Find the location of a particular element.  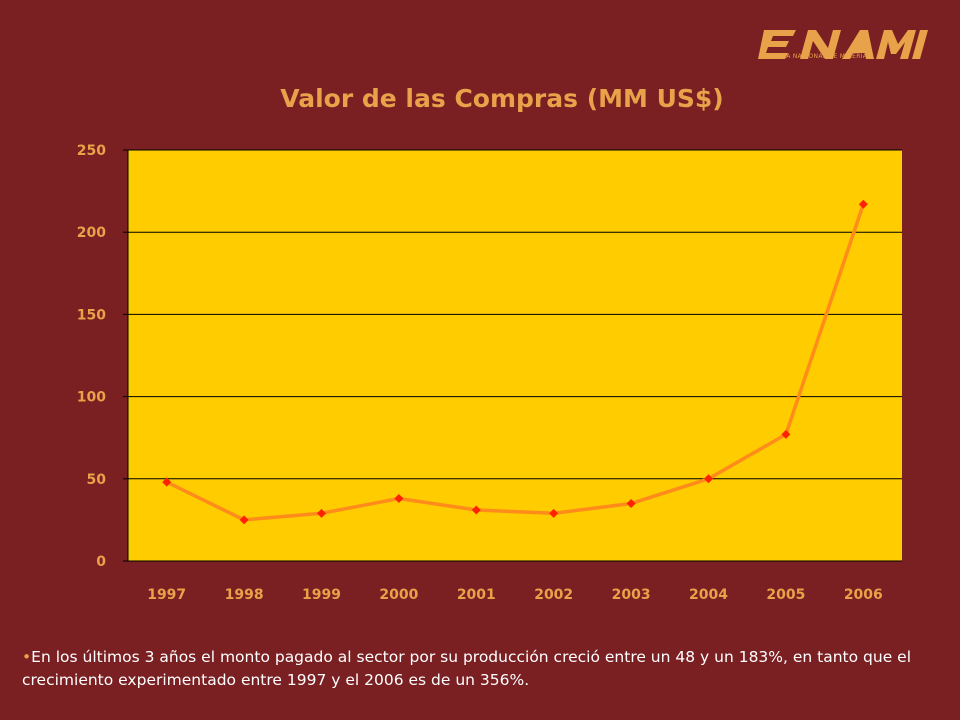

x-tick-label: 1999 is located at coordinates (321, 595).